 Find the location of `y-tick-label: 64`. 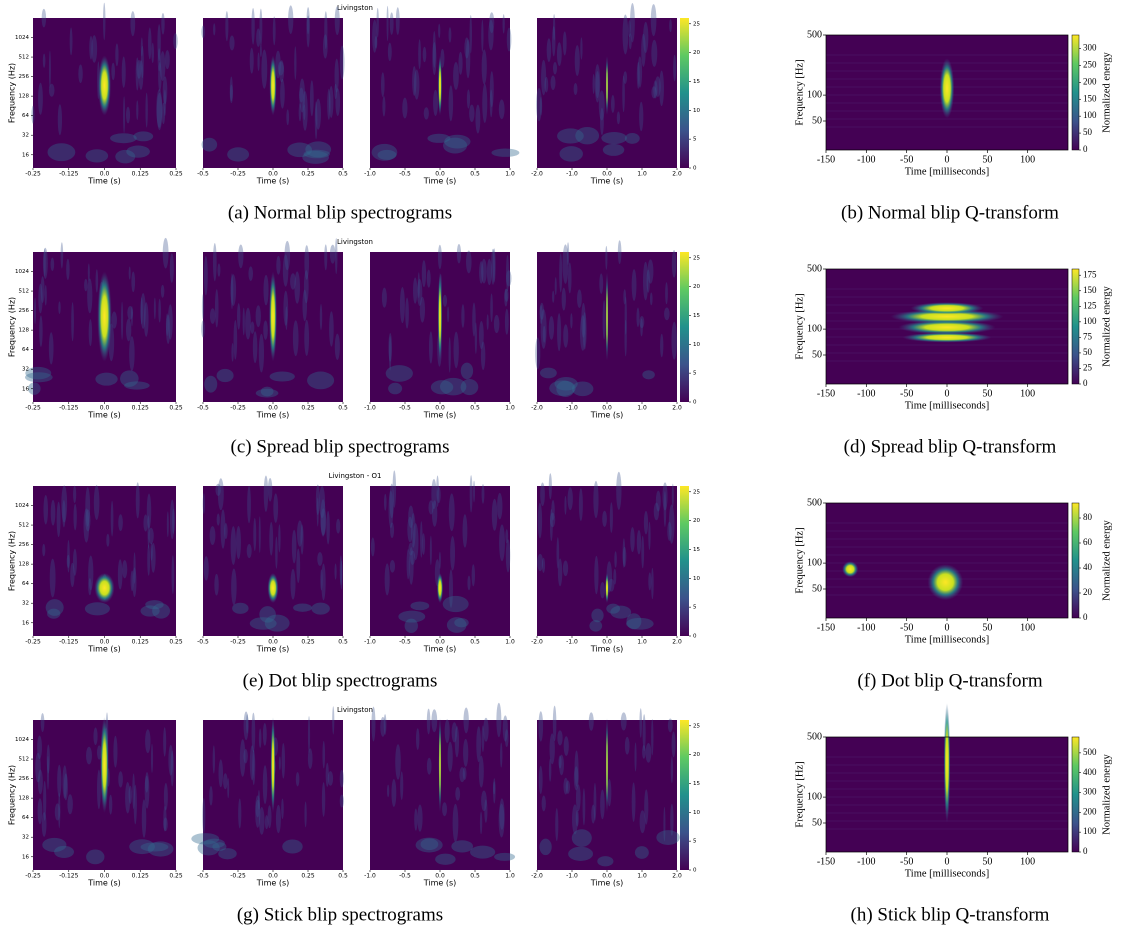

y-tick-label: 64 is located at coordinates (25, 350).